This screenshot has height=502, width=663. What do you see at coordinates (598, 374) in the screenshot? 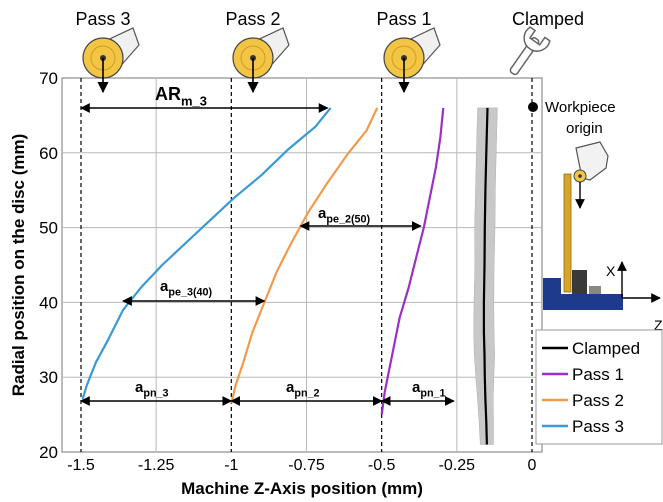
I see `legend-label: Pass 1` at bounding box center [598, 374].